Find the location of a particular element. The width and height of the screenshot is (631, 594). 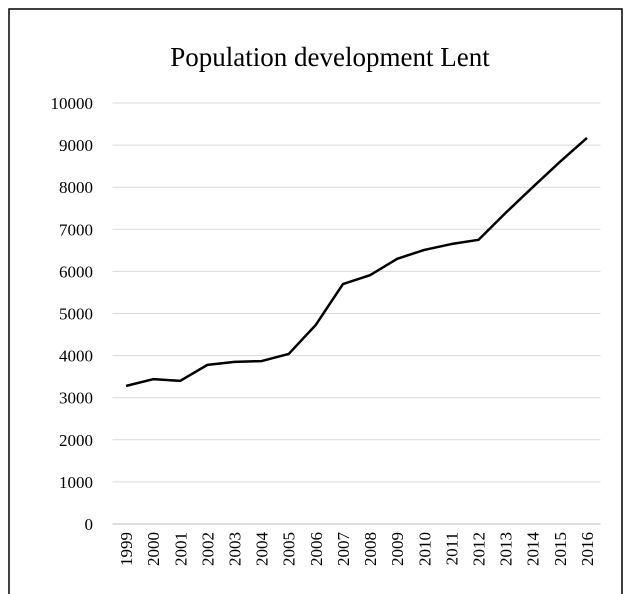

x-tick-label: 2013 is located at coordinates (506, 549).